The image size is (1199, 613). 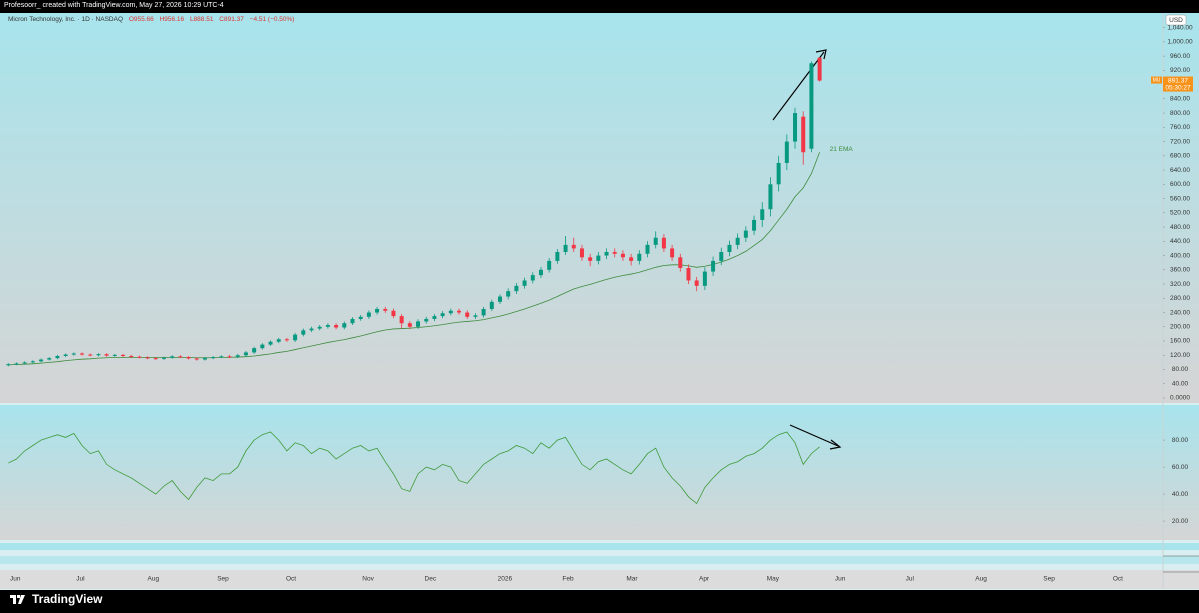 I want to click on symbol-label: MU, so click(x=1157, y=80).